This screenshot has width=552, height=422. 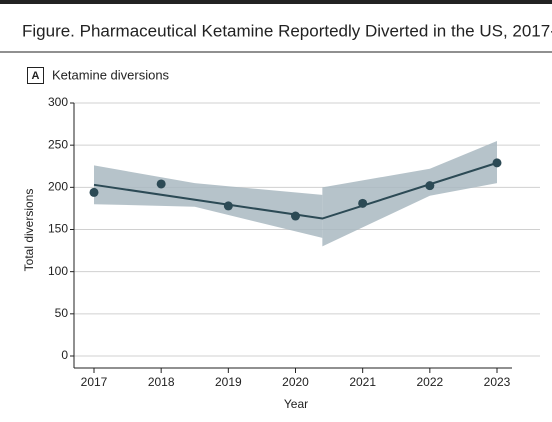 What do you see at coordinates (295, 190) in the screenshot?
I see `trend-line` at bounding box center [295, 190].